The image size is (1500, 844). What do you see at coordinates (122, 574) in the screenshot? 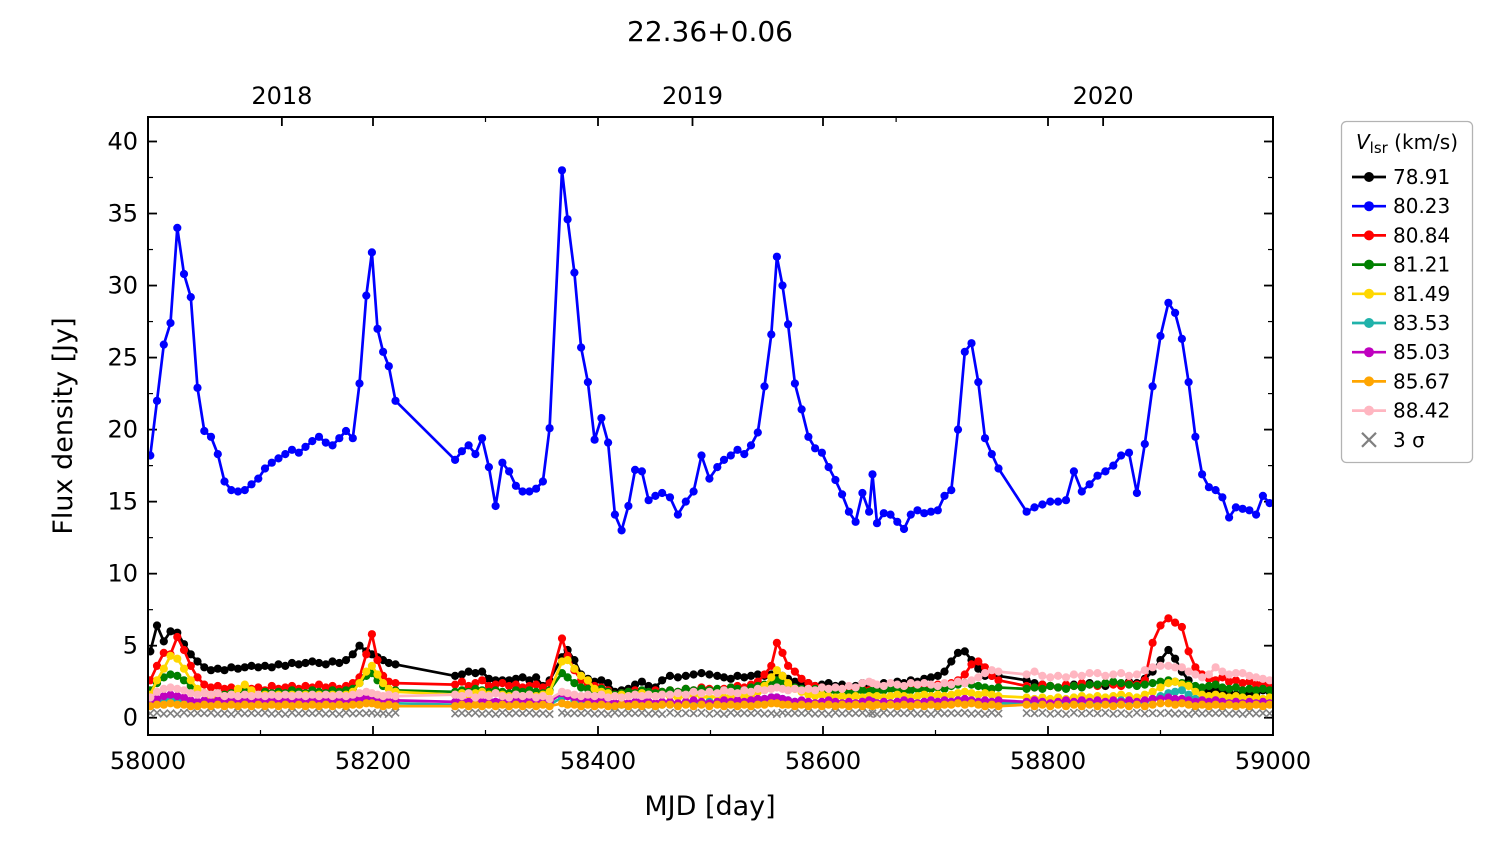
I see `y-tick-label: 10` at bounding box center [122, 574].